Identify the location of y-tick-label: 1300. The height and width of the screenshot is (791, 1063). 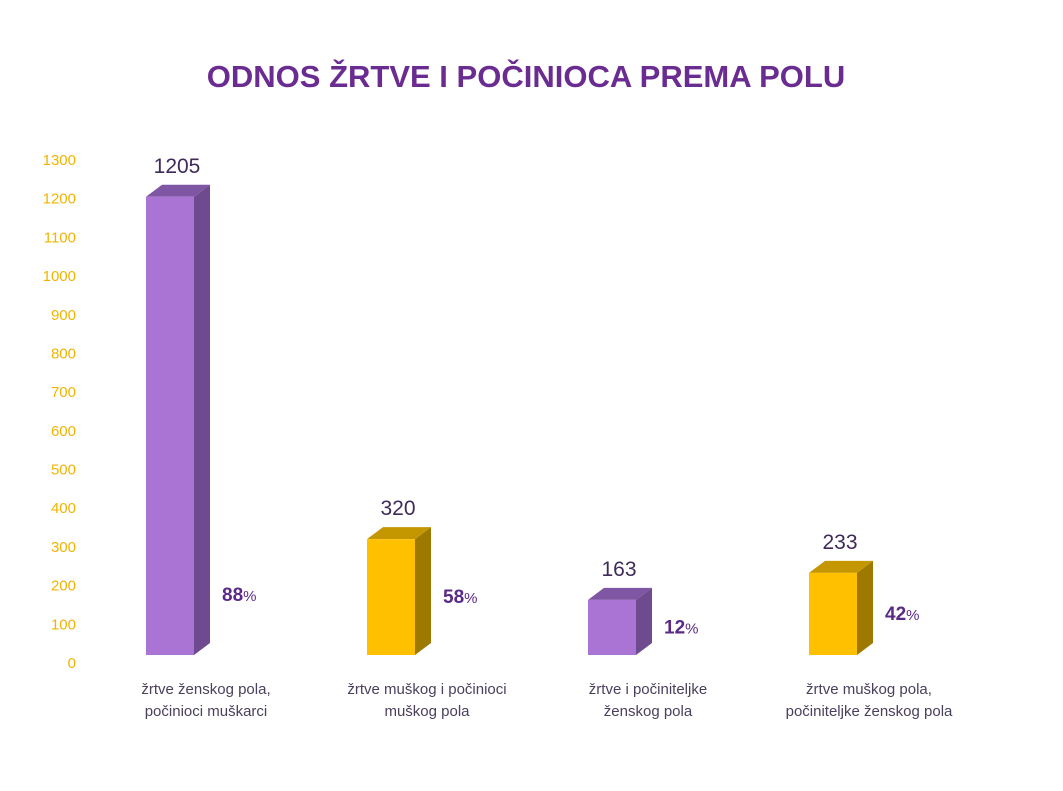
(59, 160).